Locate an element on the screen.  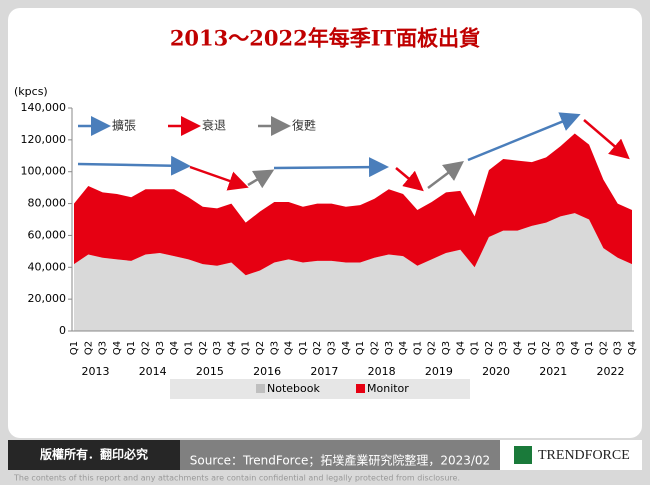
trend-arrows is located at coordinates (353, 152).